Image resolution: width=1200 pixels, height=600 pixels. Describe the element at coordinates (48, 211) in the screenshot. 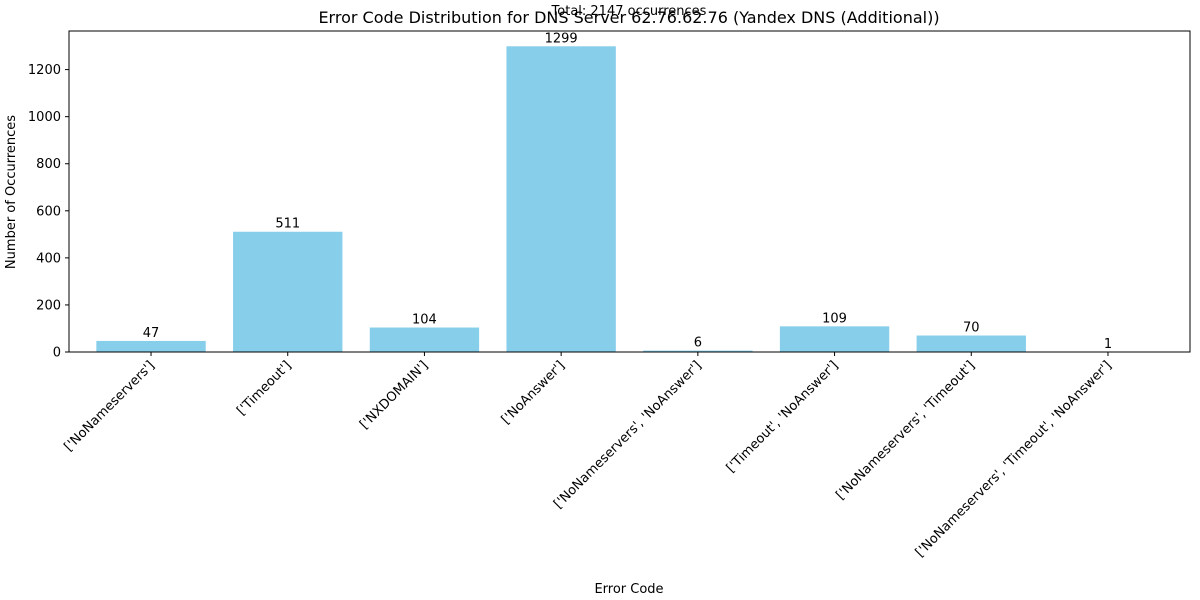

I see `y-tick-label: 600` at that location.